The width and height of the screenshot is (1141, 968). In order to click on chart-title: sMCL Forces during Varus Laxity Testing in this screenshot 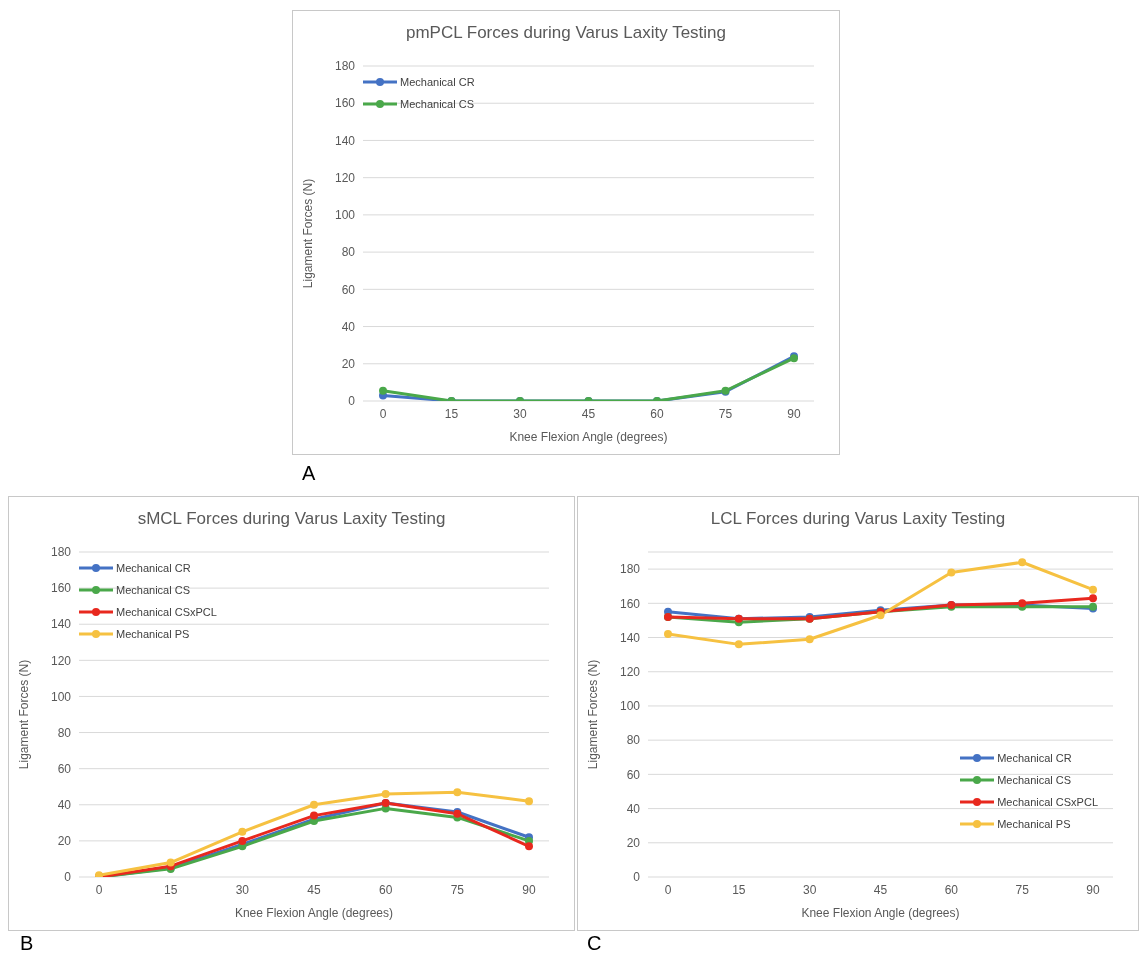, I will do `click(291, 519)`.